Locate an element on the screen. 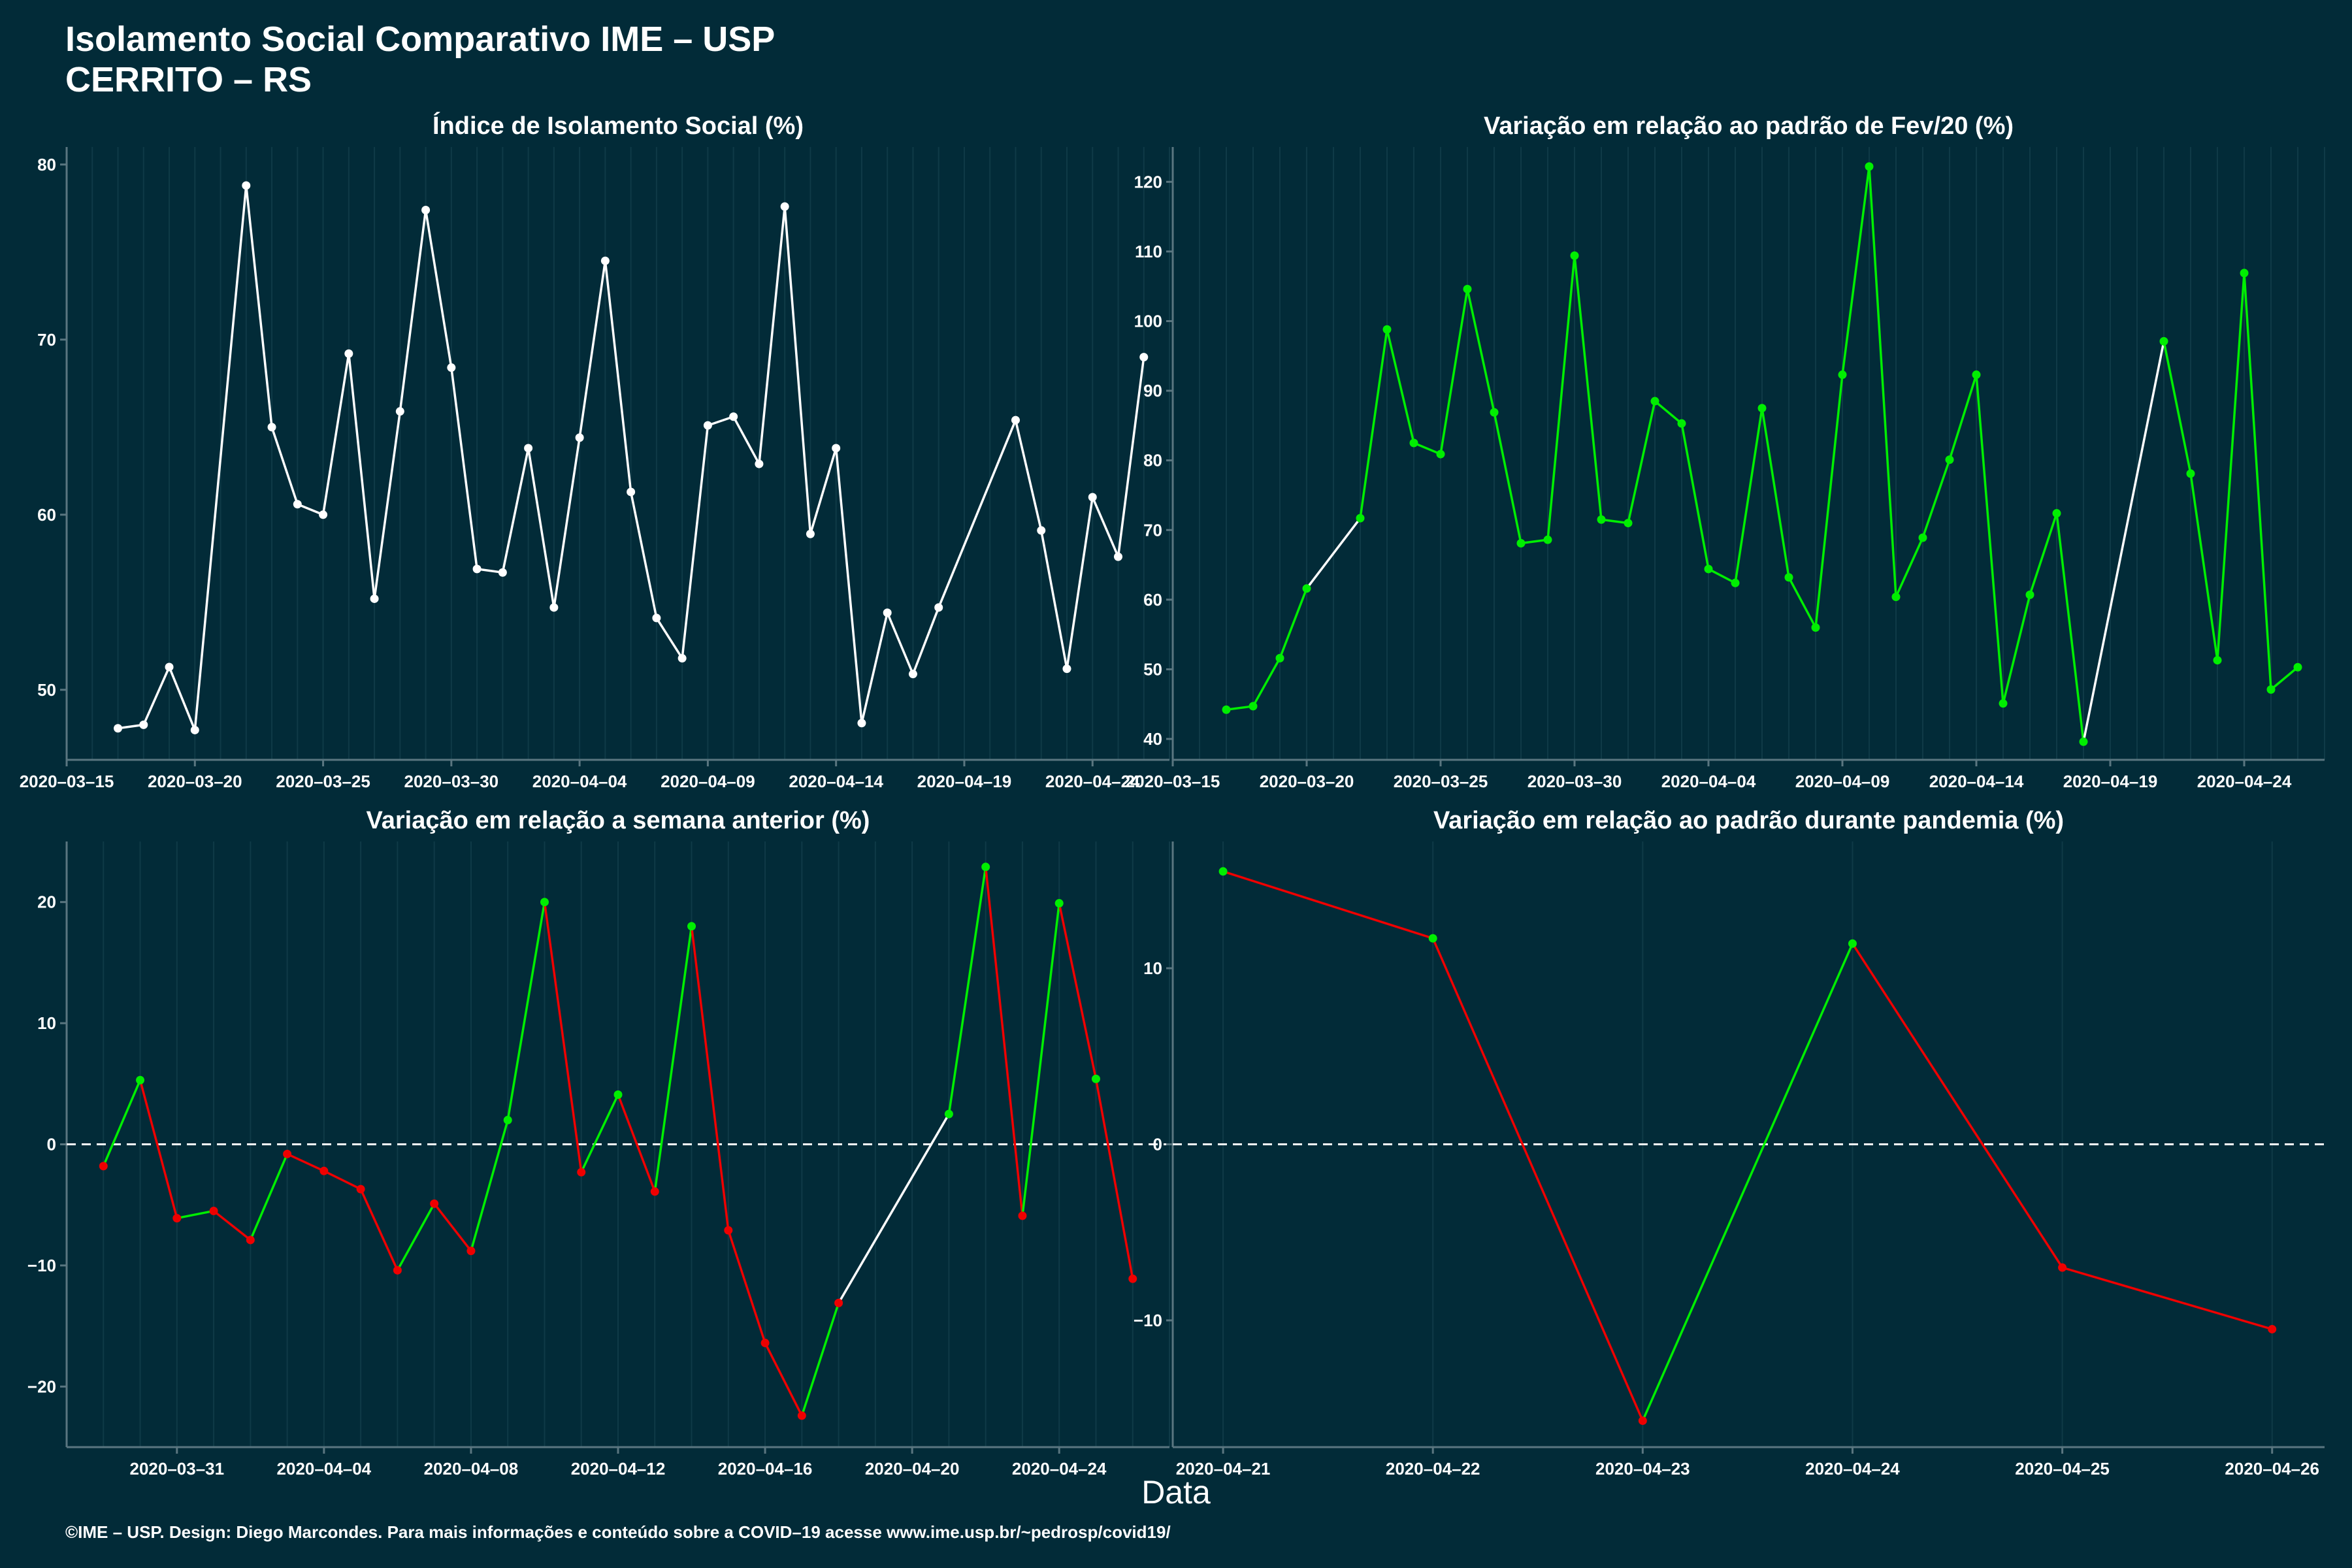 The width and height of the screenshot is (2352, 1568). x-tick-label: 2020–04–25 is located at coordinates (2062, 1468).